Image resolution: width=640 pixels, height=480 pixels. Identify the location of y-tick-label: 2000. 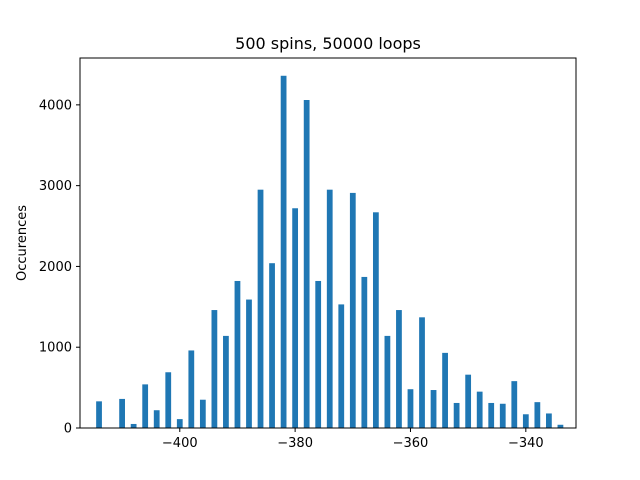
(55, 267).